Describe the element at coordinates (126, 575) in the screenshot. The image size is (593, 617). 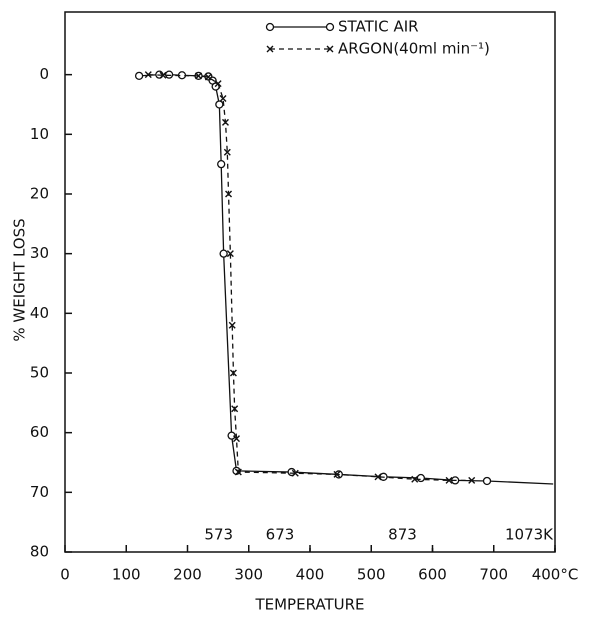
I see `x-tick-label: 100` at that location.